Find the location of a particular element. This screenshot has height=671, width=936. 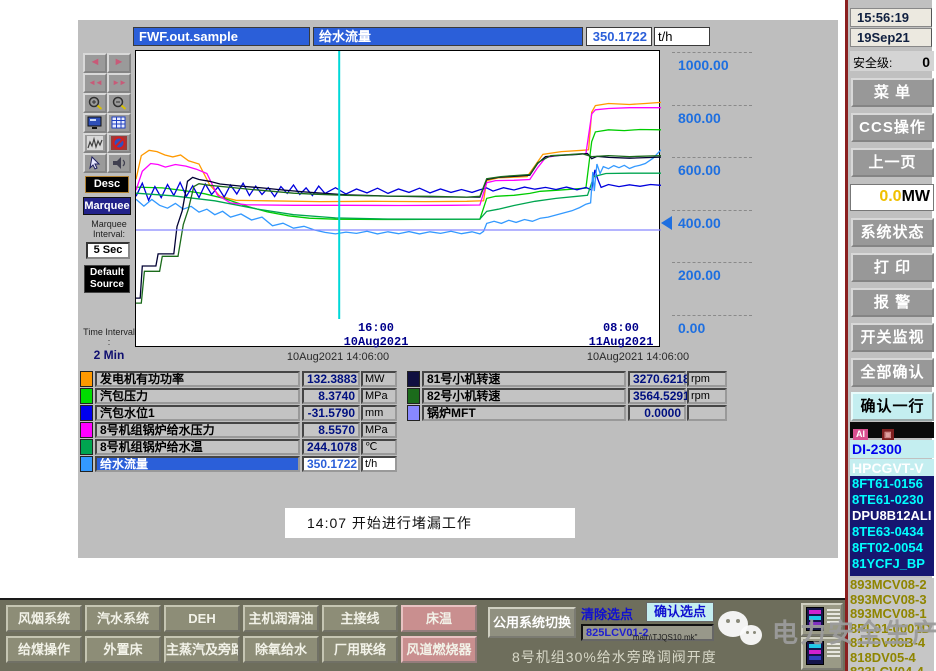

default-source-button: Default Source is located at coordinates (107, 278).